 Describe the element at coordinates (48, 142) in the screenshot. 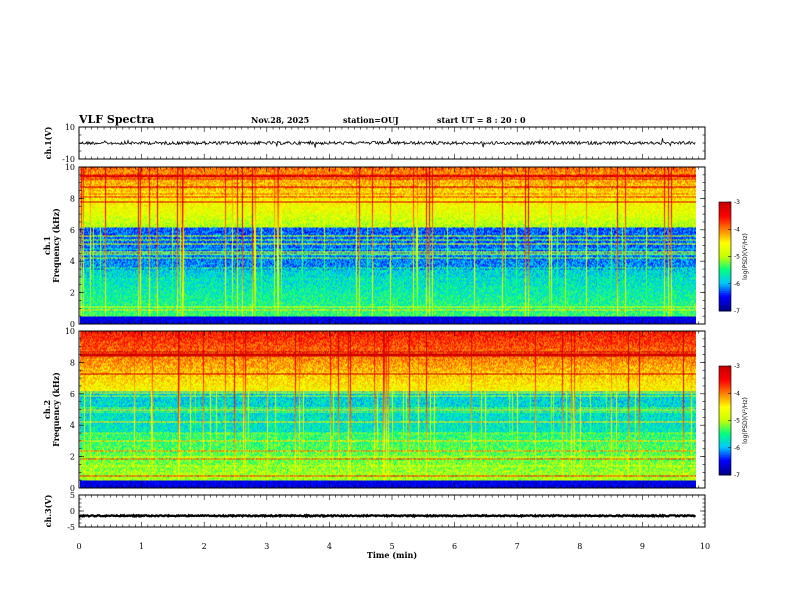

I see `ch1-waveform-ylabel: ch.1(V)` at that location.